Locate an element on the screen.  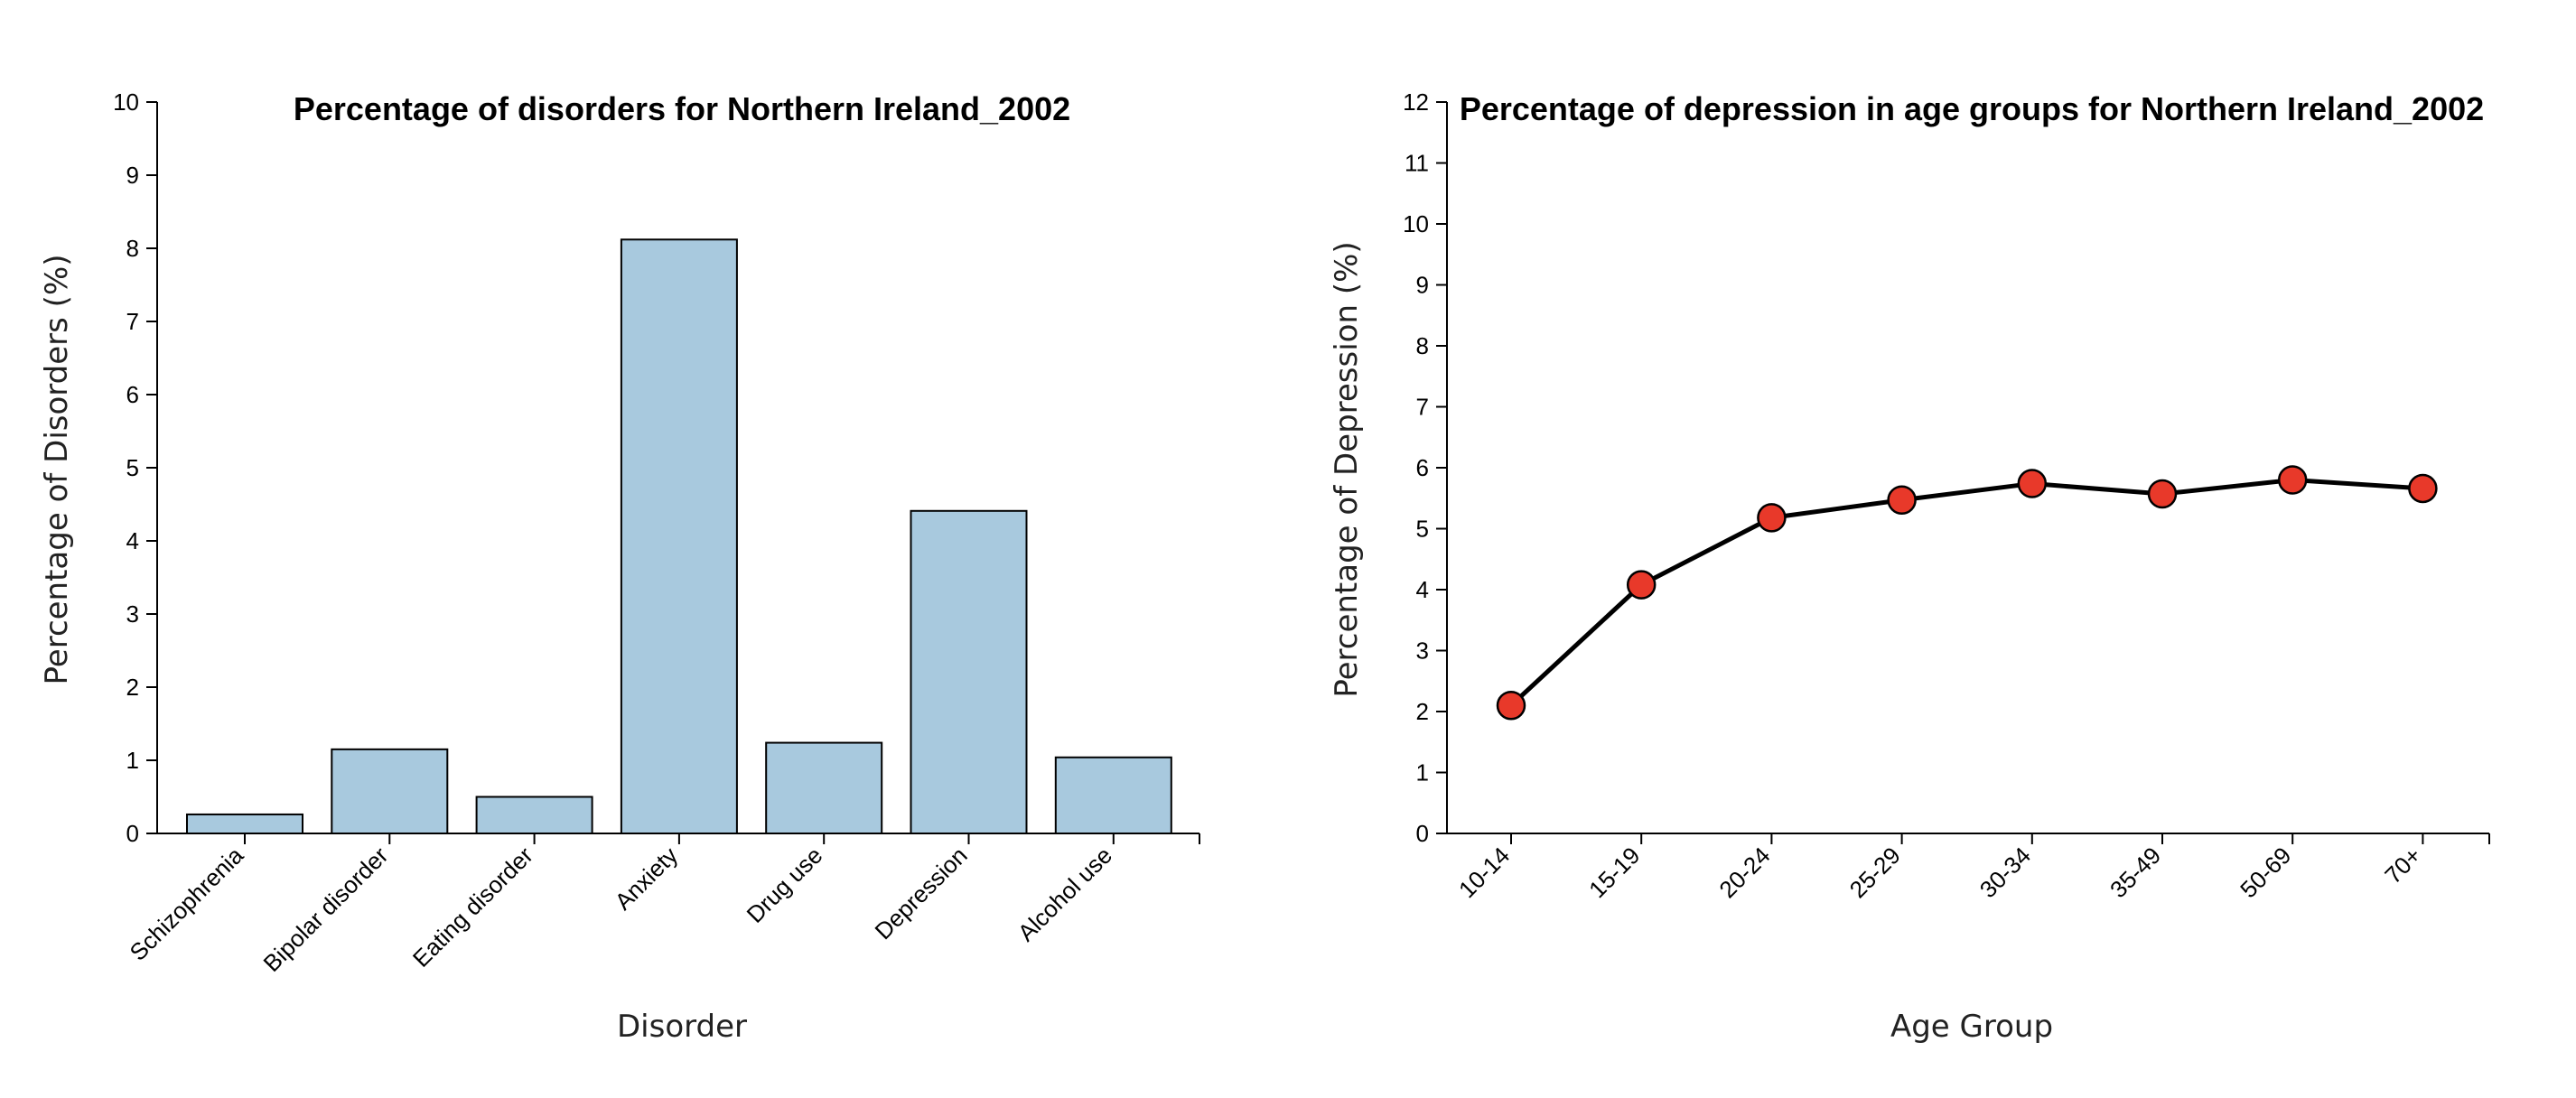
y-tick-label: 11 is located at coordinates (1417, 163).